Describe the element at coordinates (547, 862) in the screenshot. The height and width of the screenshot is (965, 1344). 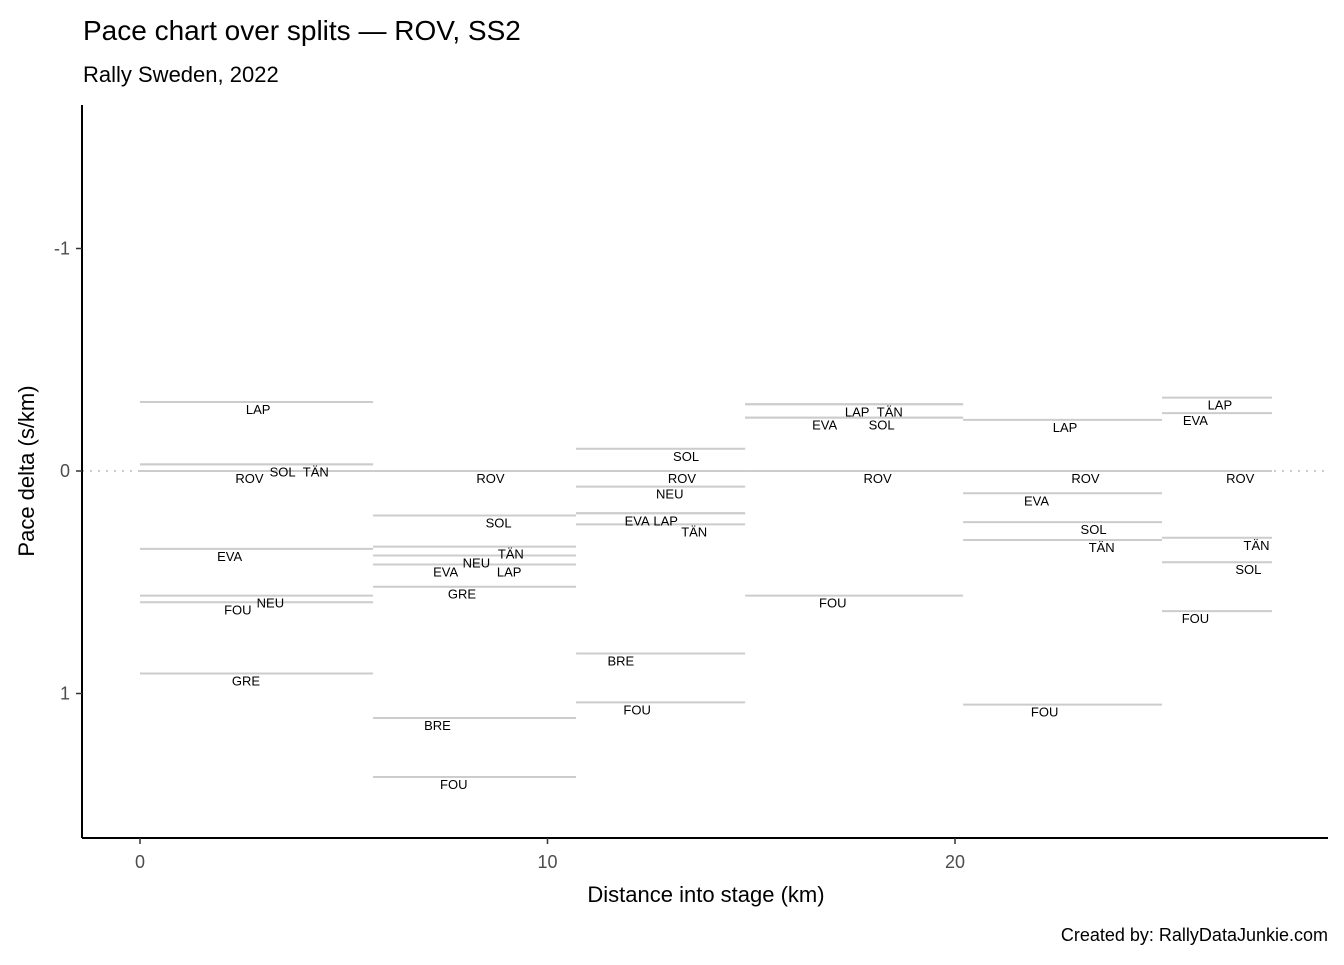
I see `x-tick-label: 10` at that location.